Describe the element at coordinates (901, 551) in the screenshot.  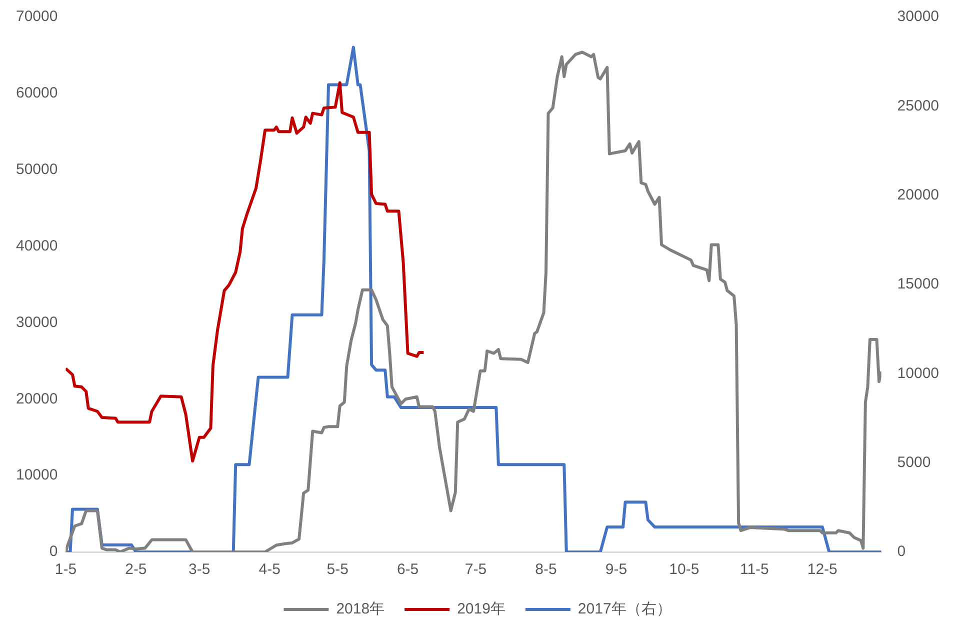
I see `y2-tick-label: 0` at that location.